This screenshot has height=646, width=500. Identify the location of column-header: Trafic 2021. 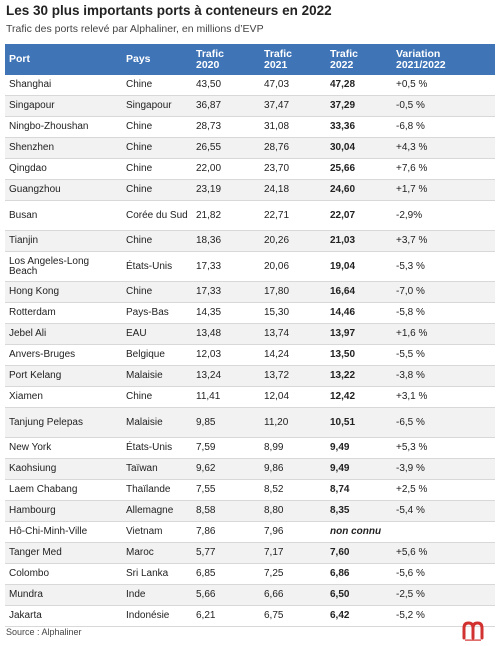
(293, 59).